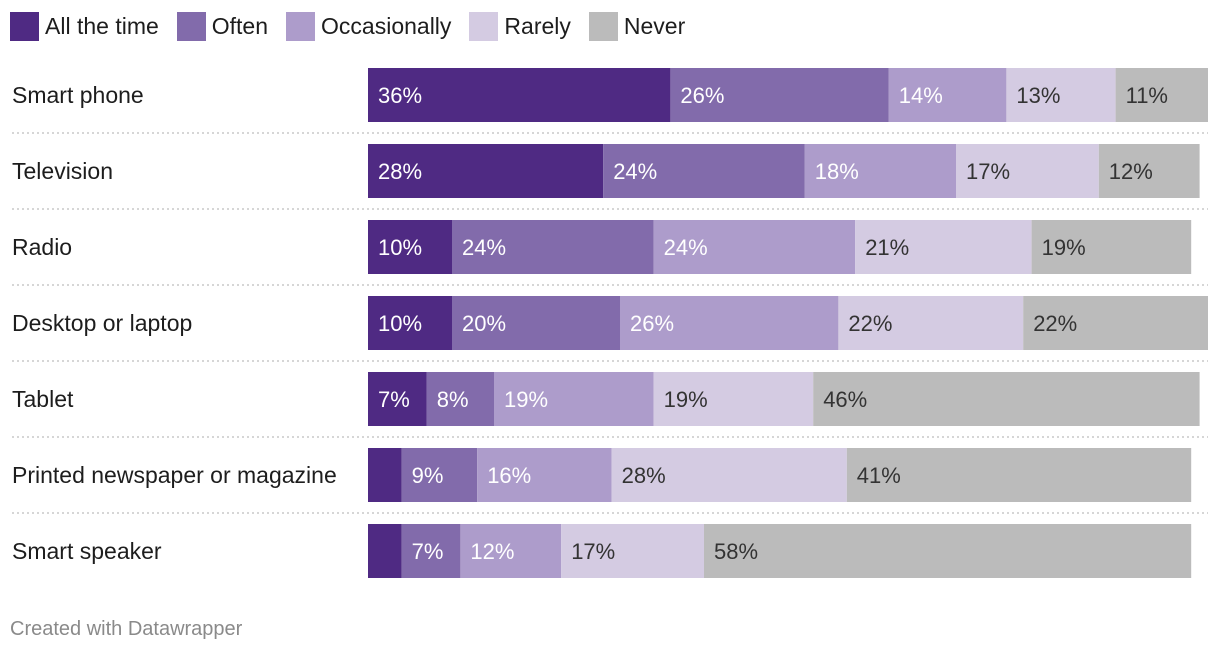 The image size is (1220, 656). I want to click on value-label-smart-phone-rarely: 13%, so click(1038, 95).